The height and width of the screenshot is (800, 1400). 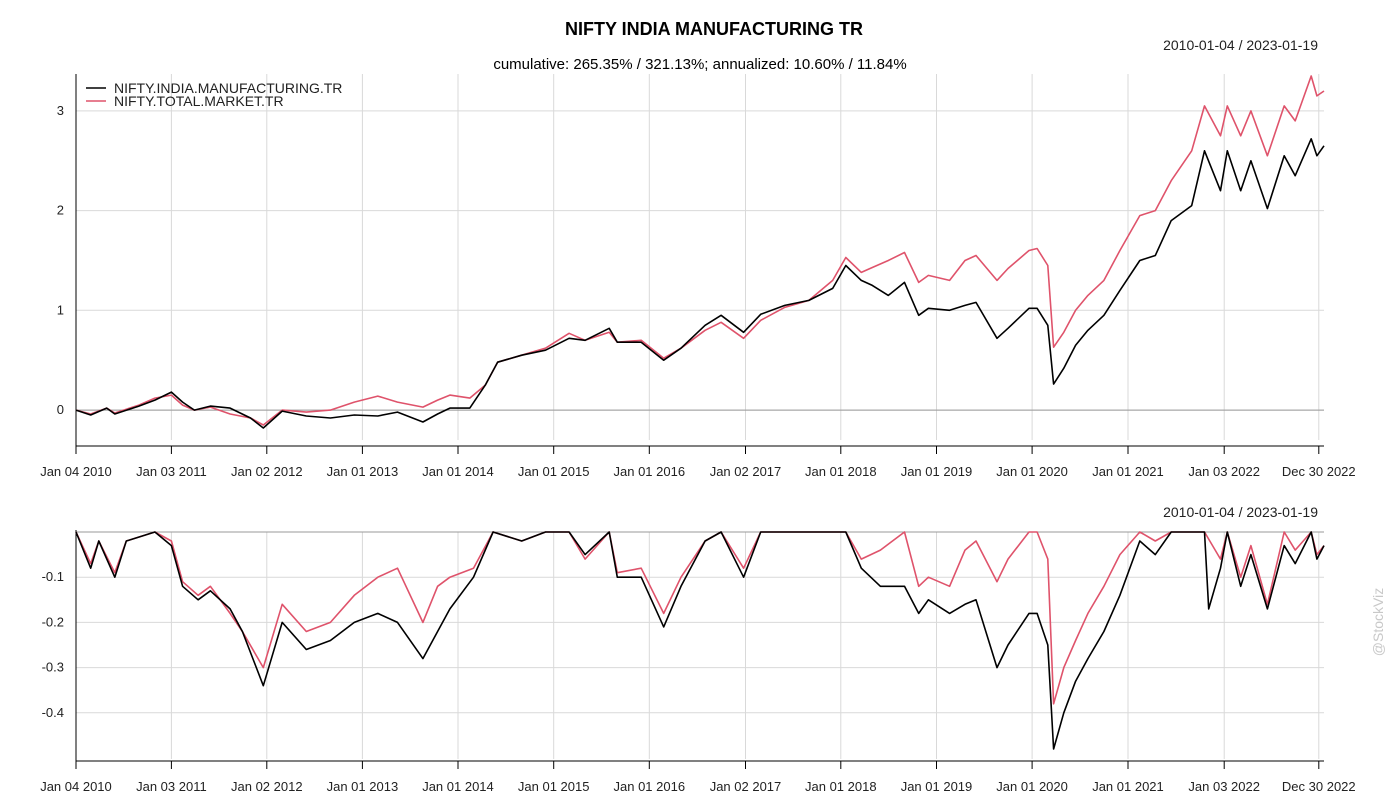 I want to click on y-tick-label: 3, so click(x=60, y=110).